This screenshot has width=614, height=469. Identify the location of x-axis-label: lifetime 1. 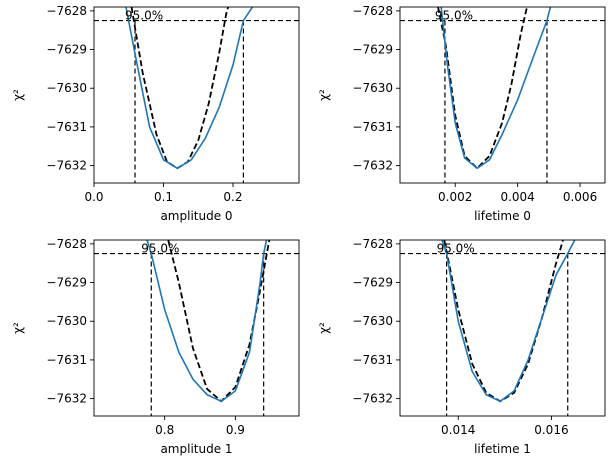
(502, 449).